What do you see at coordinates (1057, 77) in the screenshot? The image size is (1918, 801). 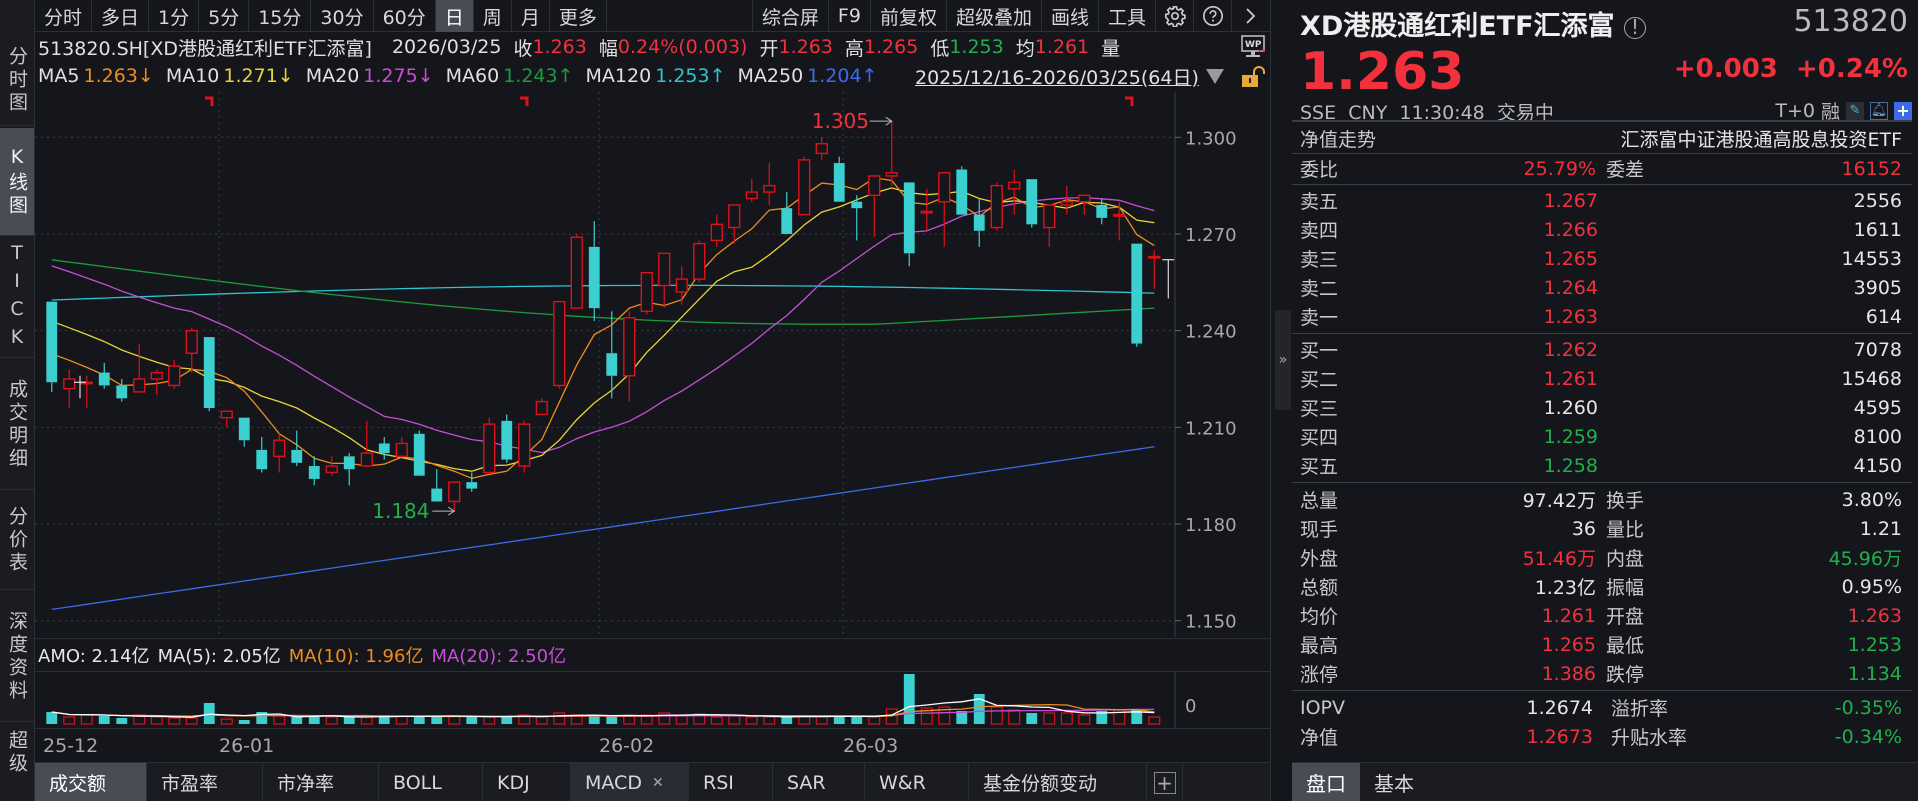 I see `date-range-selector: 2025/12/16-2026/03/25(64日)` at bounding box center [1057, 77].